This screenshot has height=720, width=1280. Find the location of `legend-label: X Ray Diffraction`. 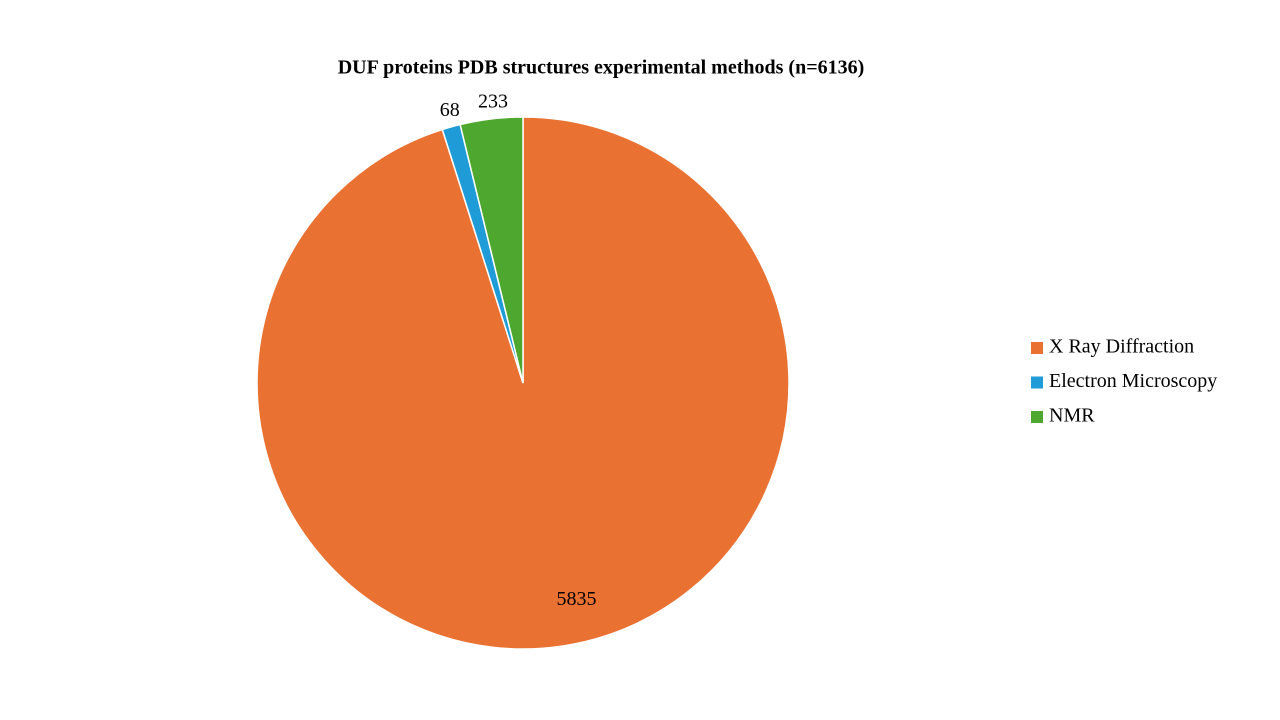

legend-label: X Ray Diffraction is located at coordinates (1121, 347).